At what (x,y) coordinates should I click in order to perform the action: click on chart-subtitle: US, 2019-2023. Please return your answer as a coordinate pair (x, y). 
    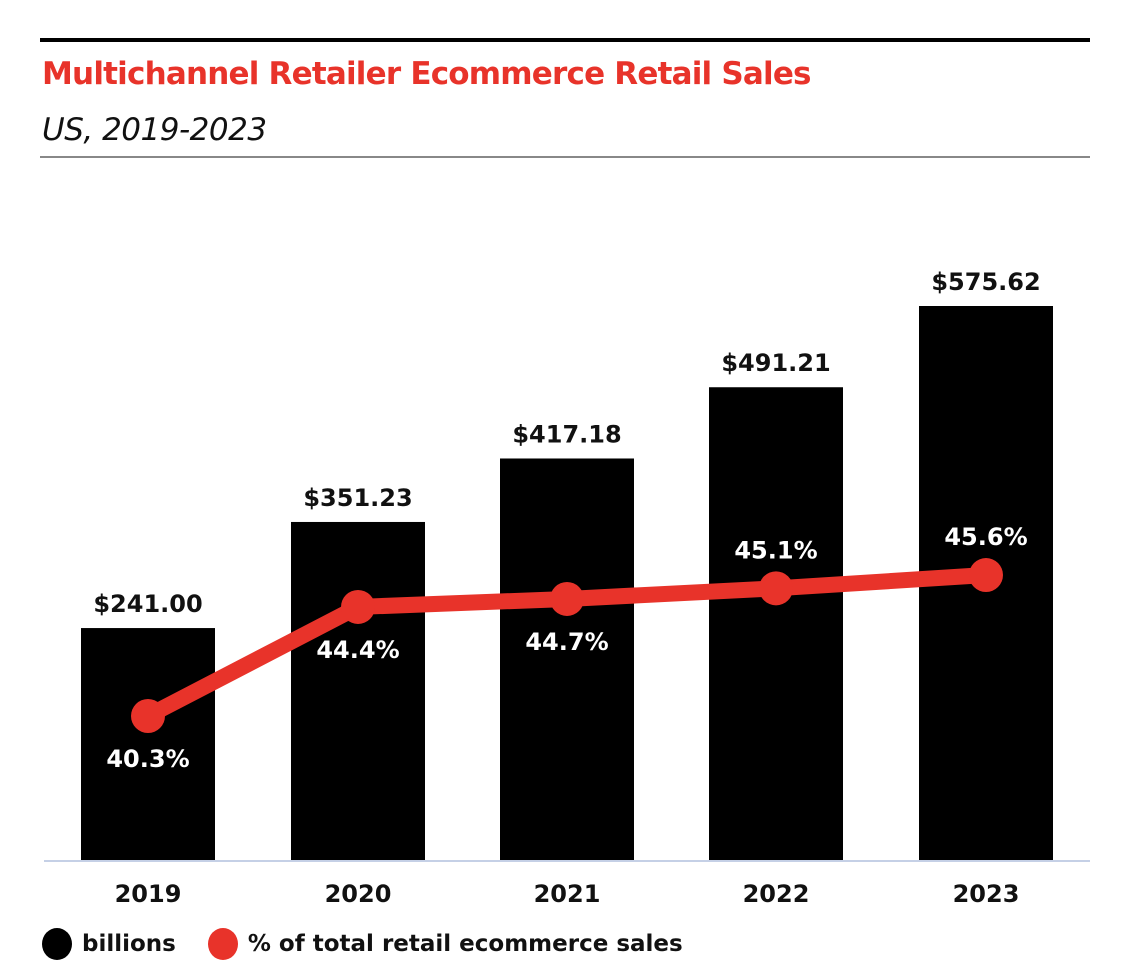
    Looking at the image, I should click on (154, 130).